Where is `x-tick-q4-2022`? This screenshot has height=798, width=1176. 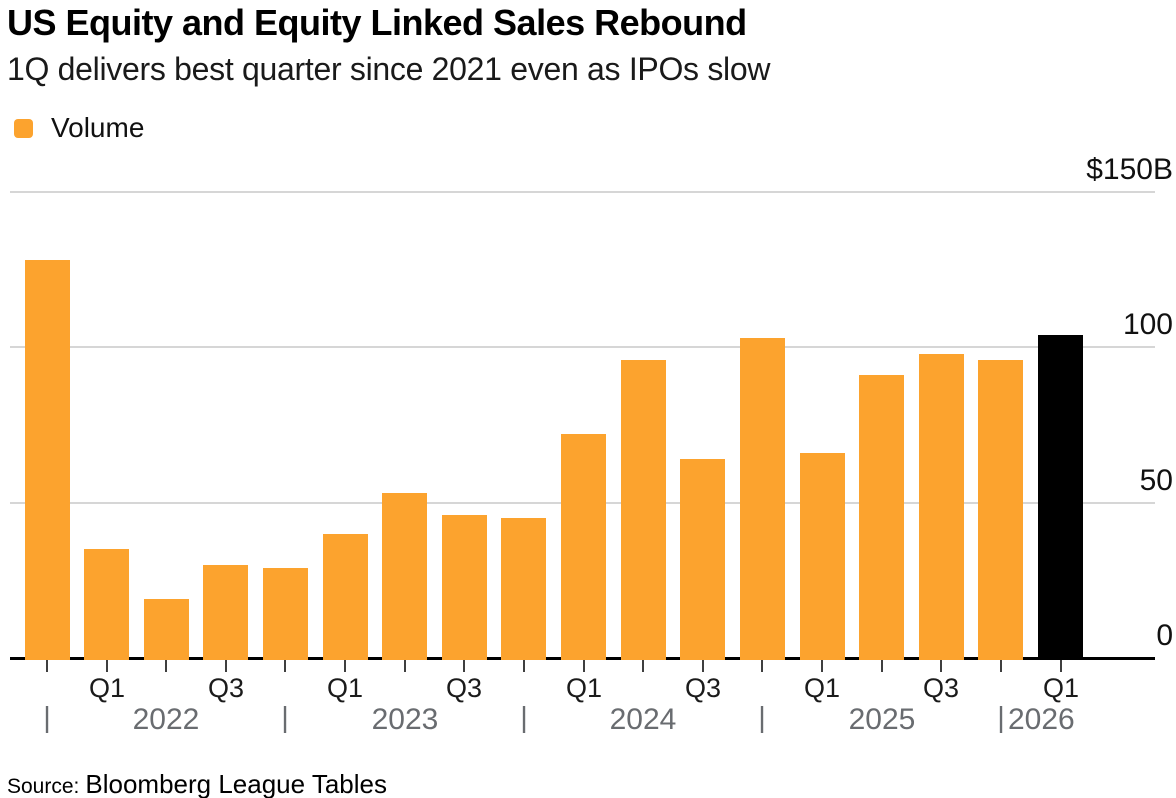 x-tick-q4-2022 is located at coordinates (285, 666).